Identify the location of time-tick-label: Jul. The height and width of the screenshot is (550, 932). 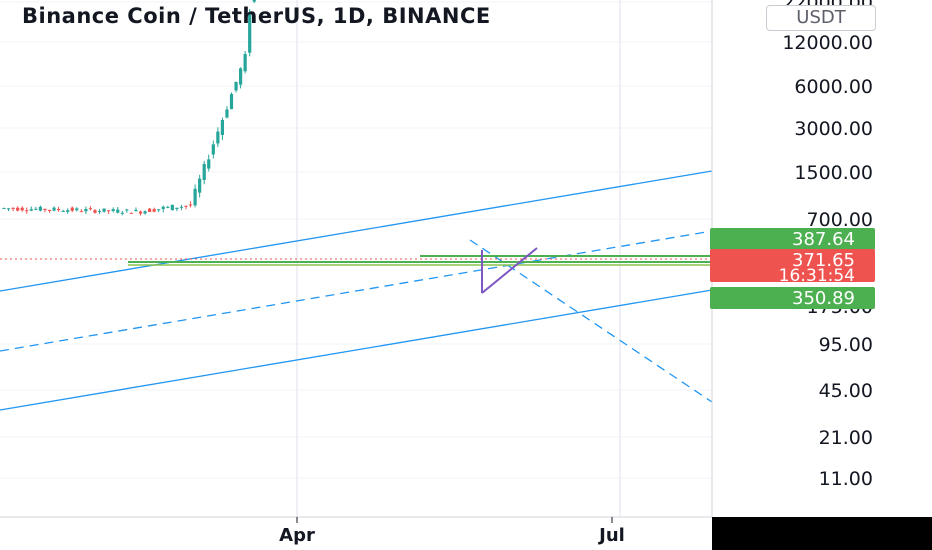
(611, 535).